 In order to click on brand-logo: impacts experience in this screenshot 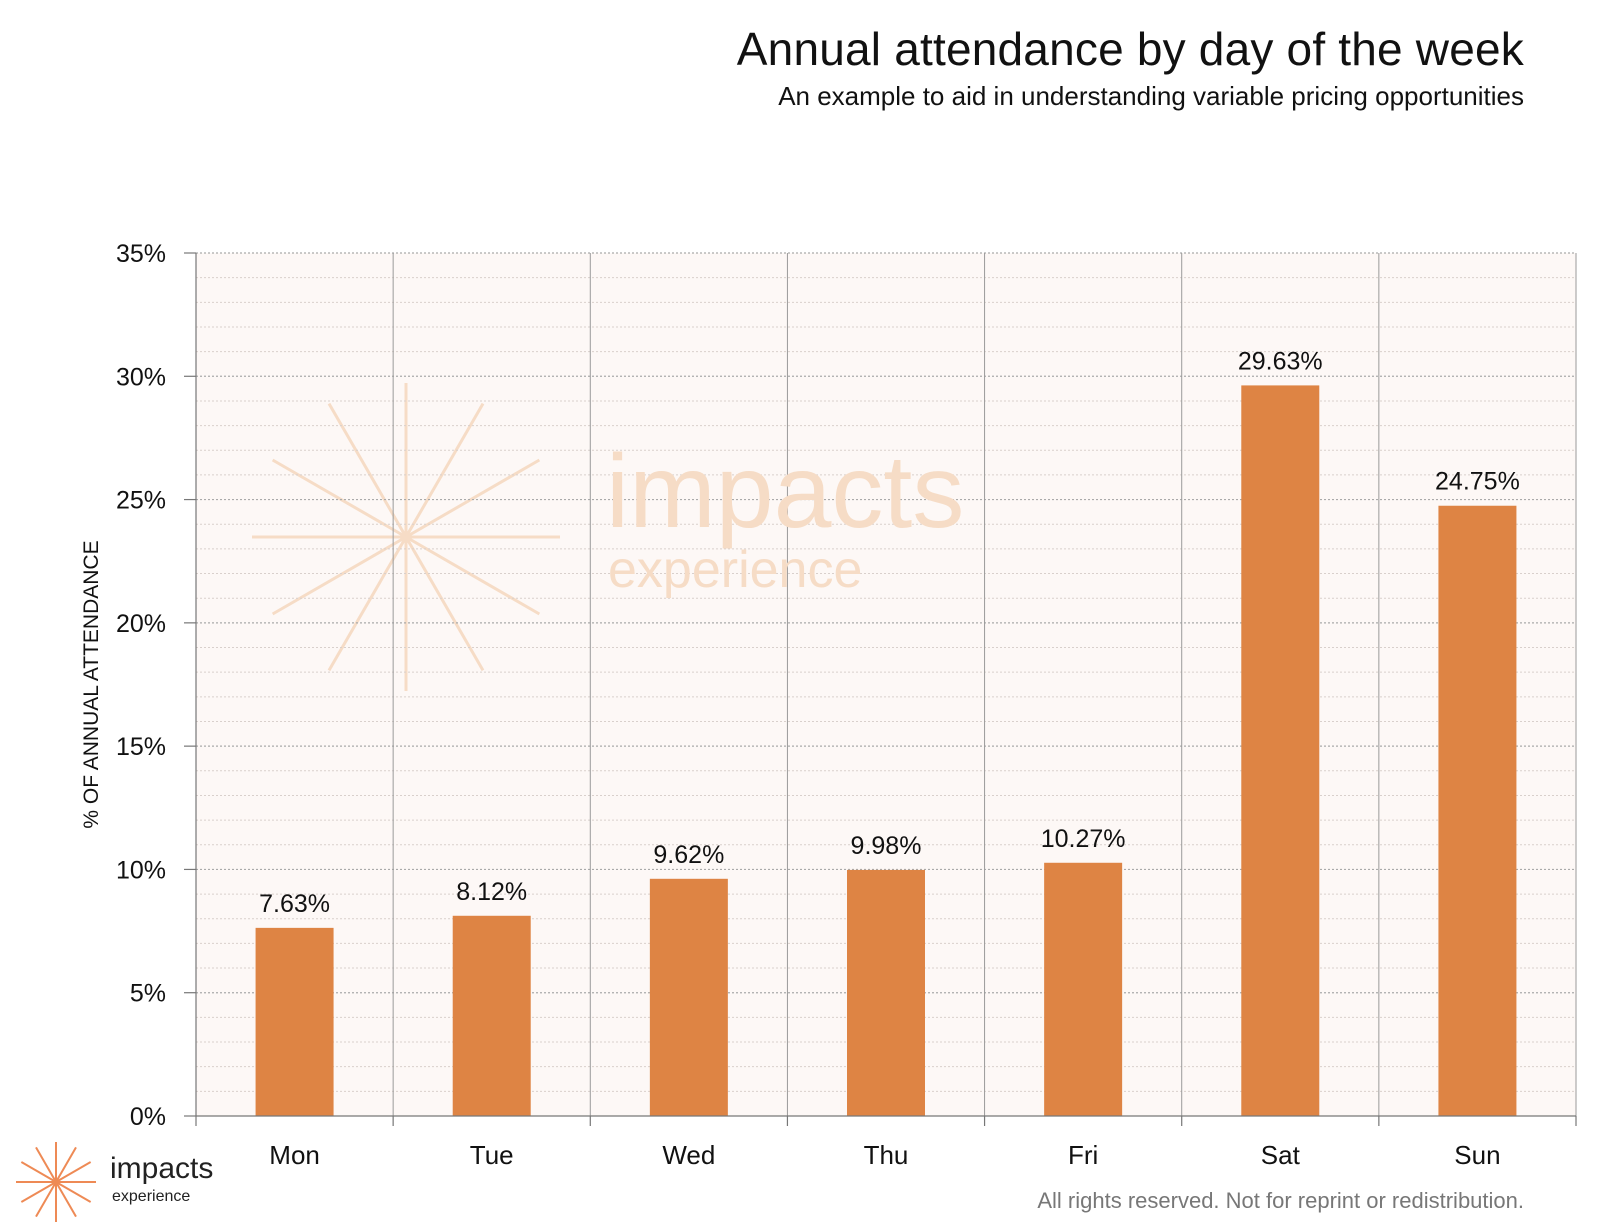, I will do `click(130, 1181)`.